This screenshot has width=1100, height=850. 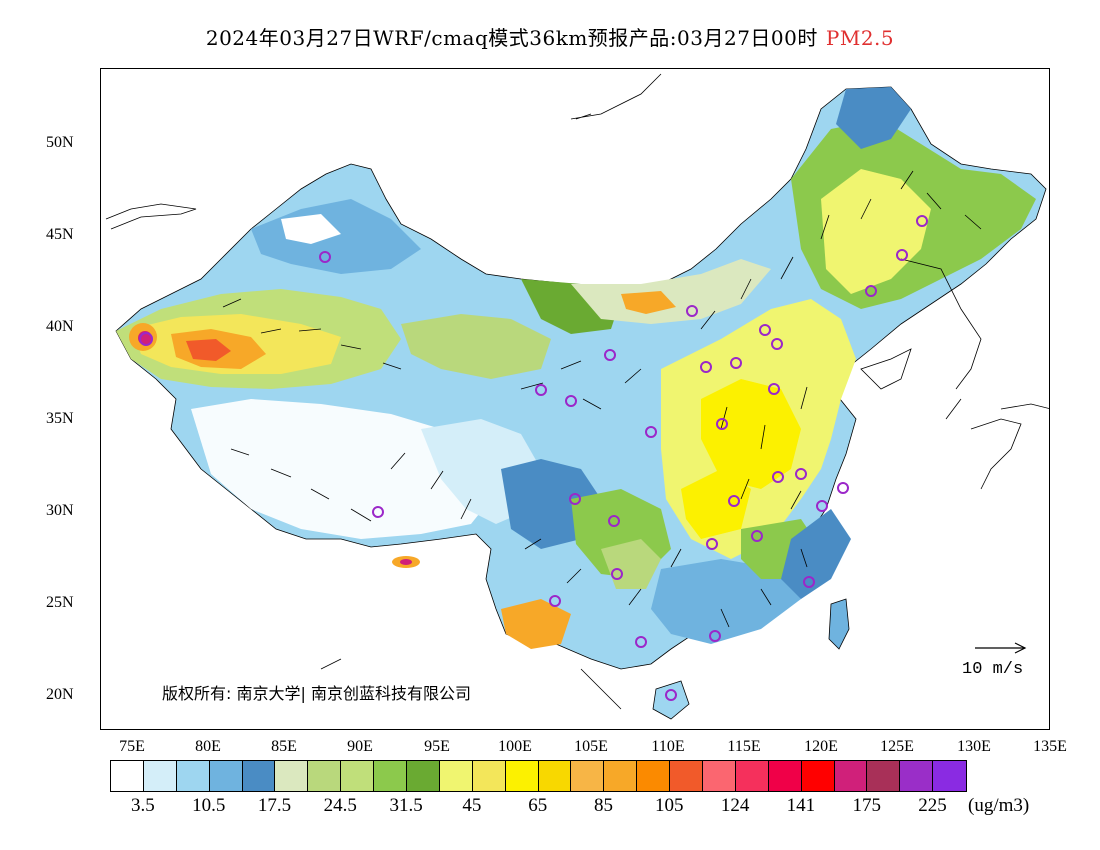 What do you see at coordinates (284, 746) in the screenshot?
I see `lon-label: 85E` at bounding box center [284, 746].